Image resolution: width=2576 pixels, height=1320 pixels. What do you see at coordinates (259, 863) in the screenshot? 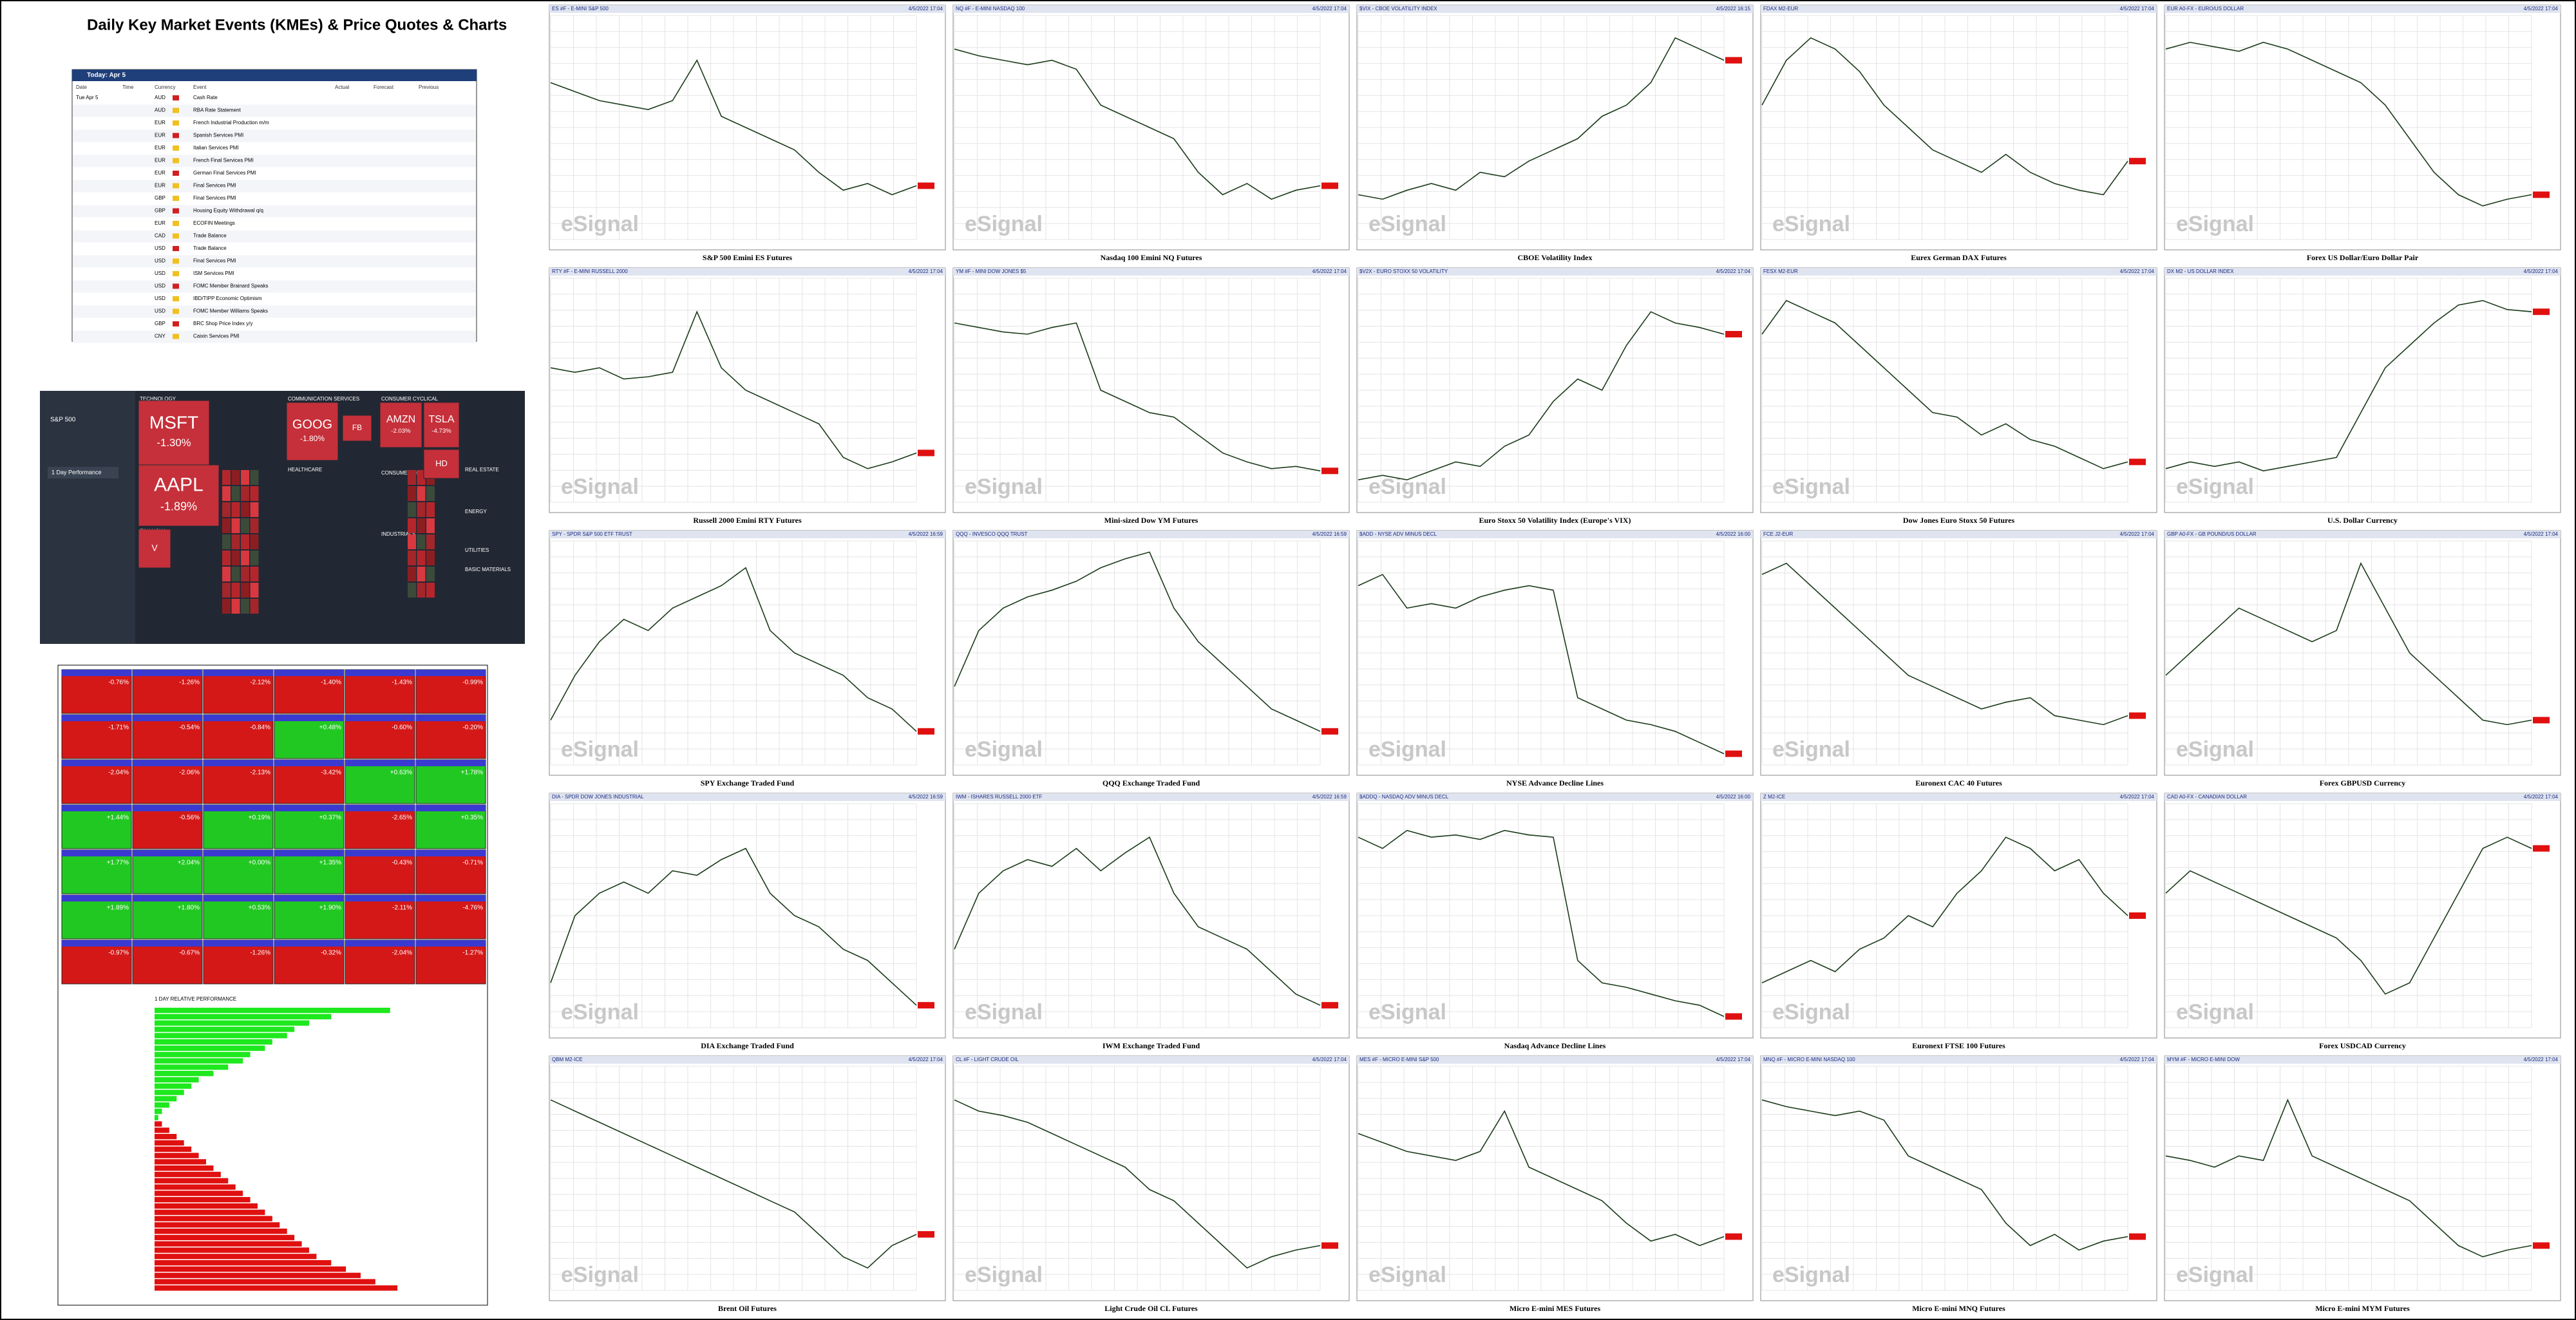
I see `quote-change: +0.00%` at bounding box center [259, 863].